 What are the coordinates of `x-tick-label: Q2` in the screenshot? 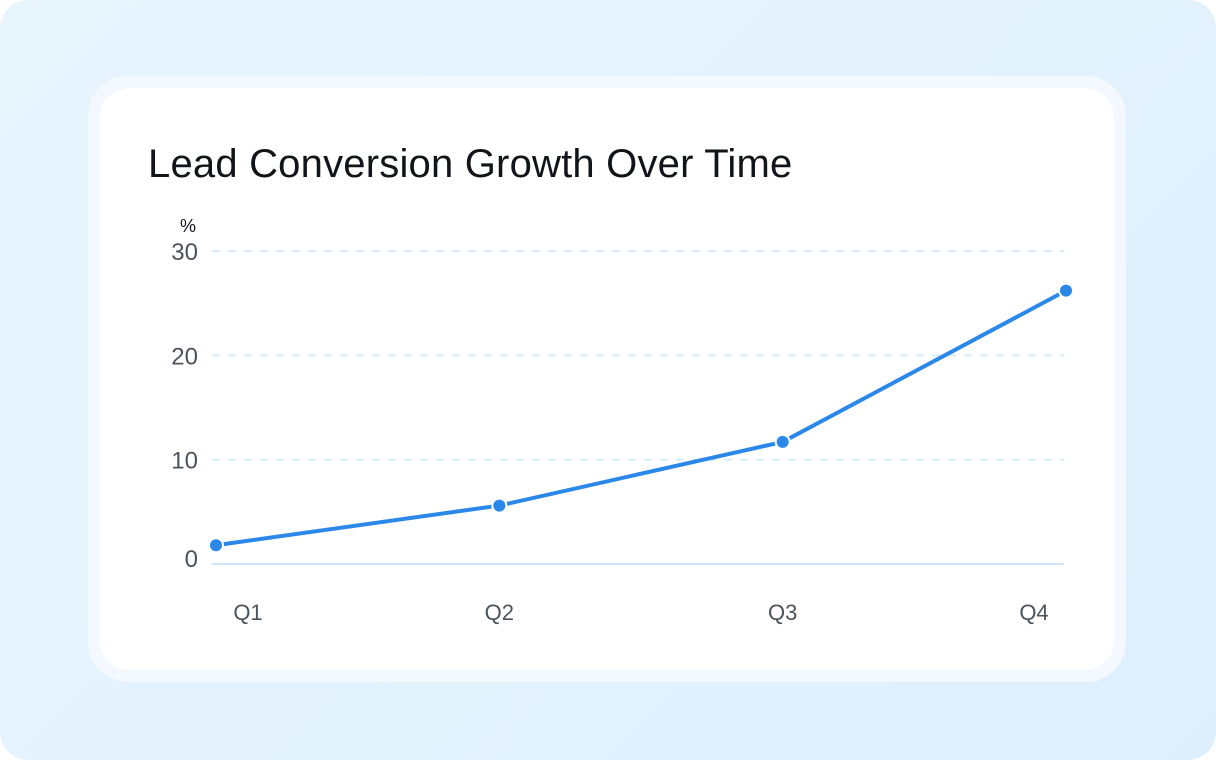 It's located at (499, 612).